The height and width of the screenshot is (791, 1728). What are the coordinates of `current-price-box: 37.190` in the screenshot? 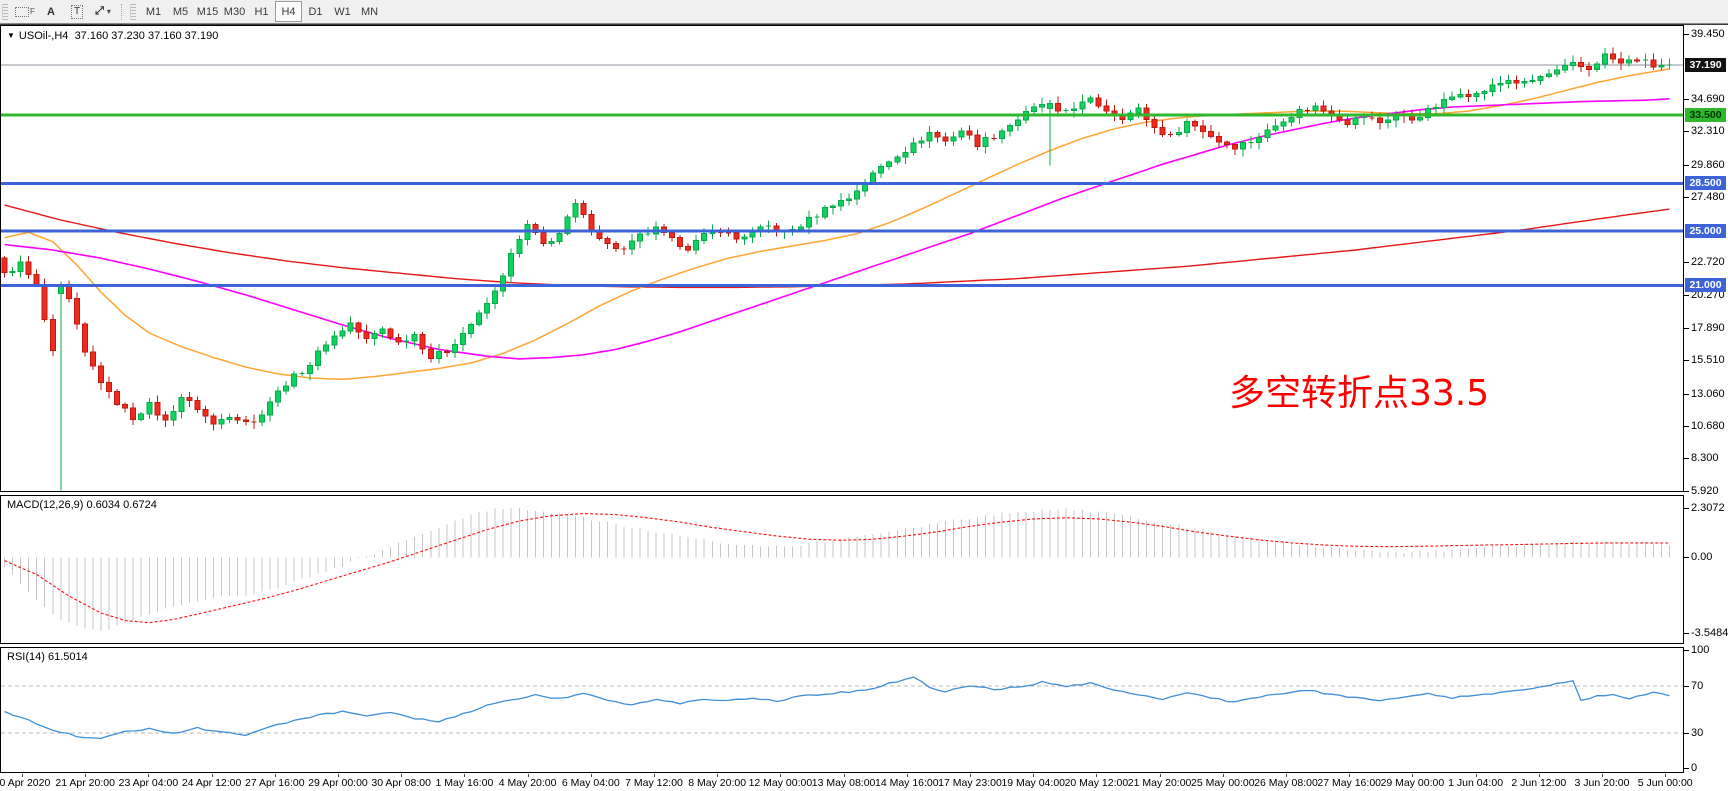 It's located at (1705, 64).